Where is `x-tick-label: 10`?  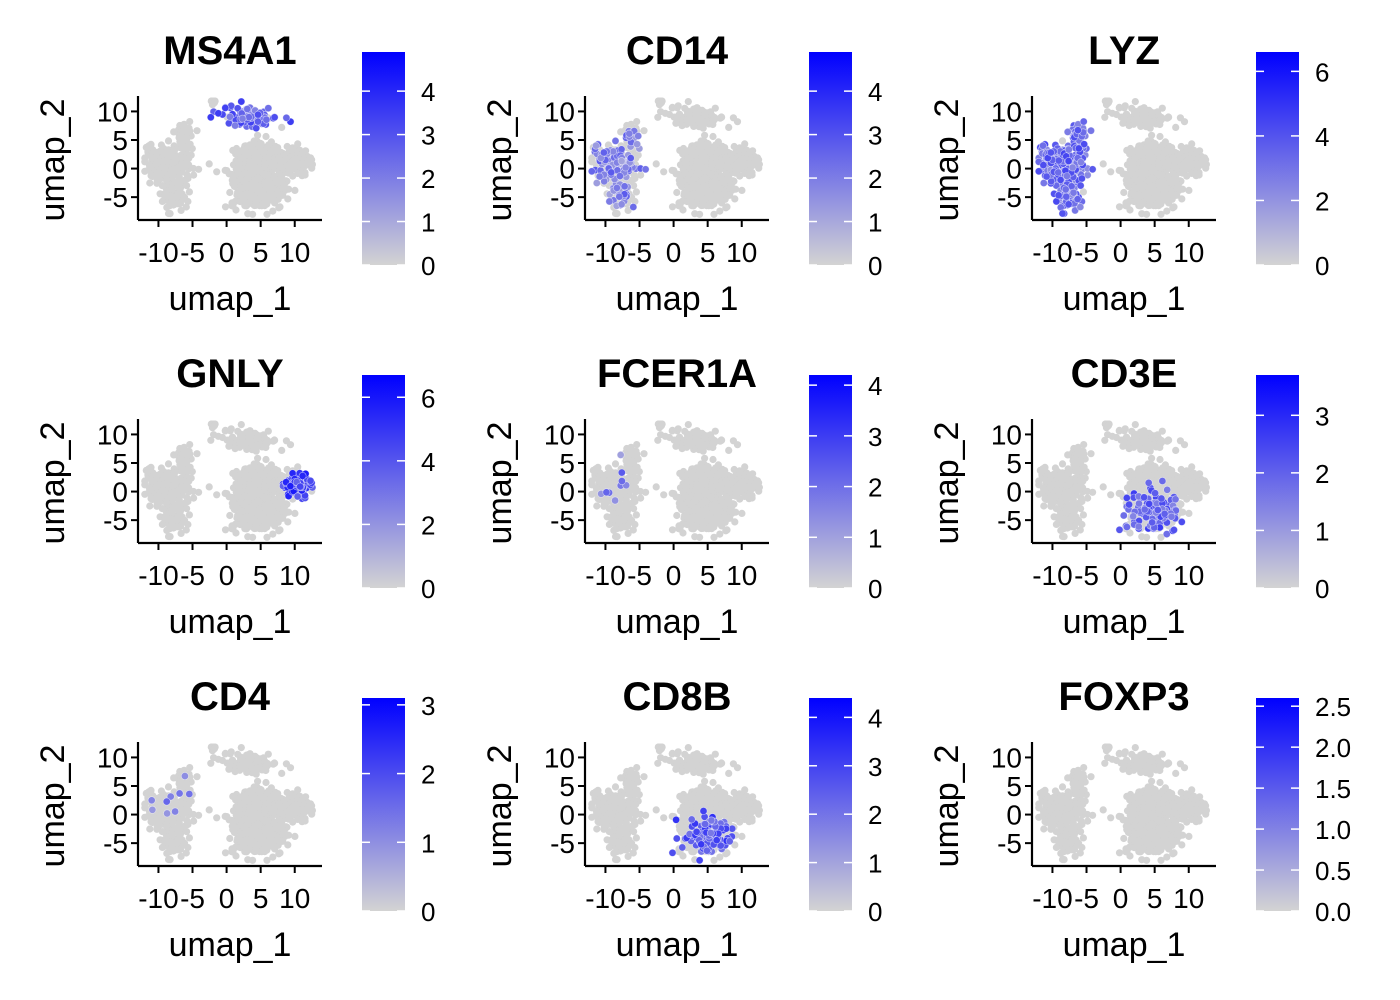
x-tick-label: 10 is located at coordinates (294, 252).